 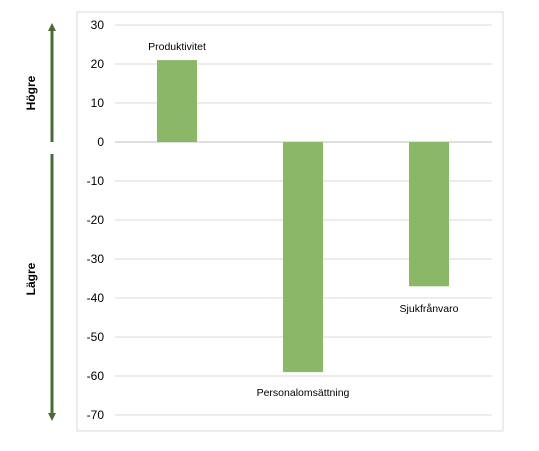 What do you see at coordinates (96, 376) in the screenshot?
I see `y-tick-label: -60` at bounding box center [96, 376].